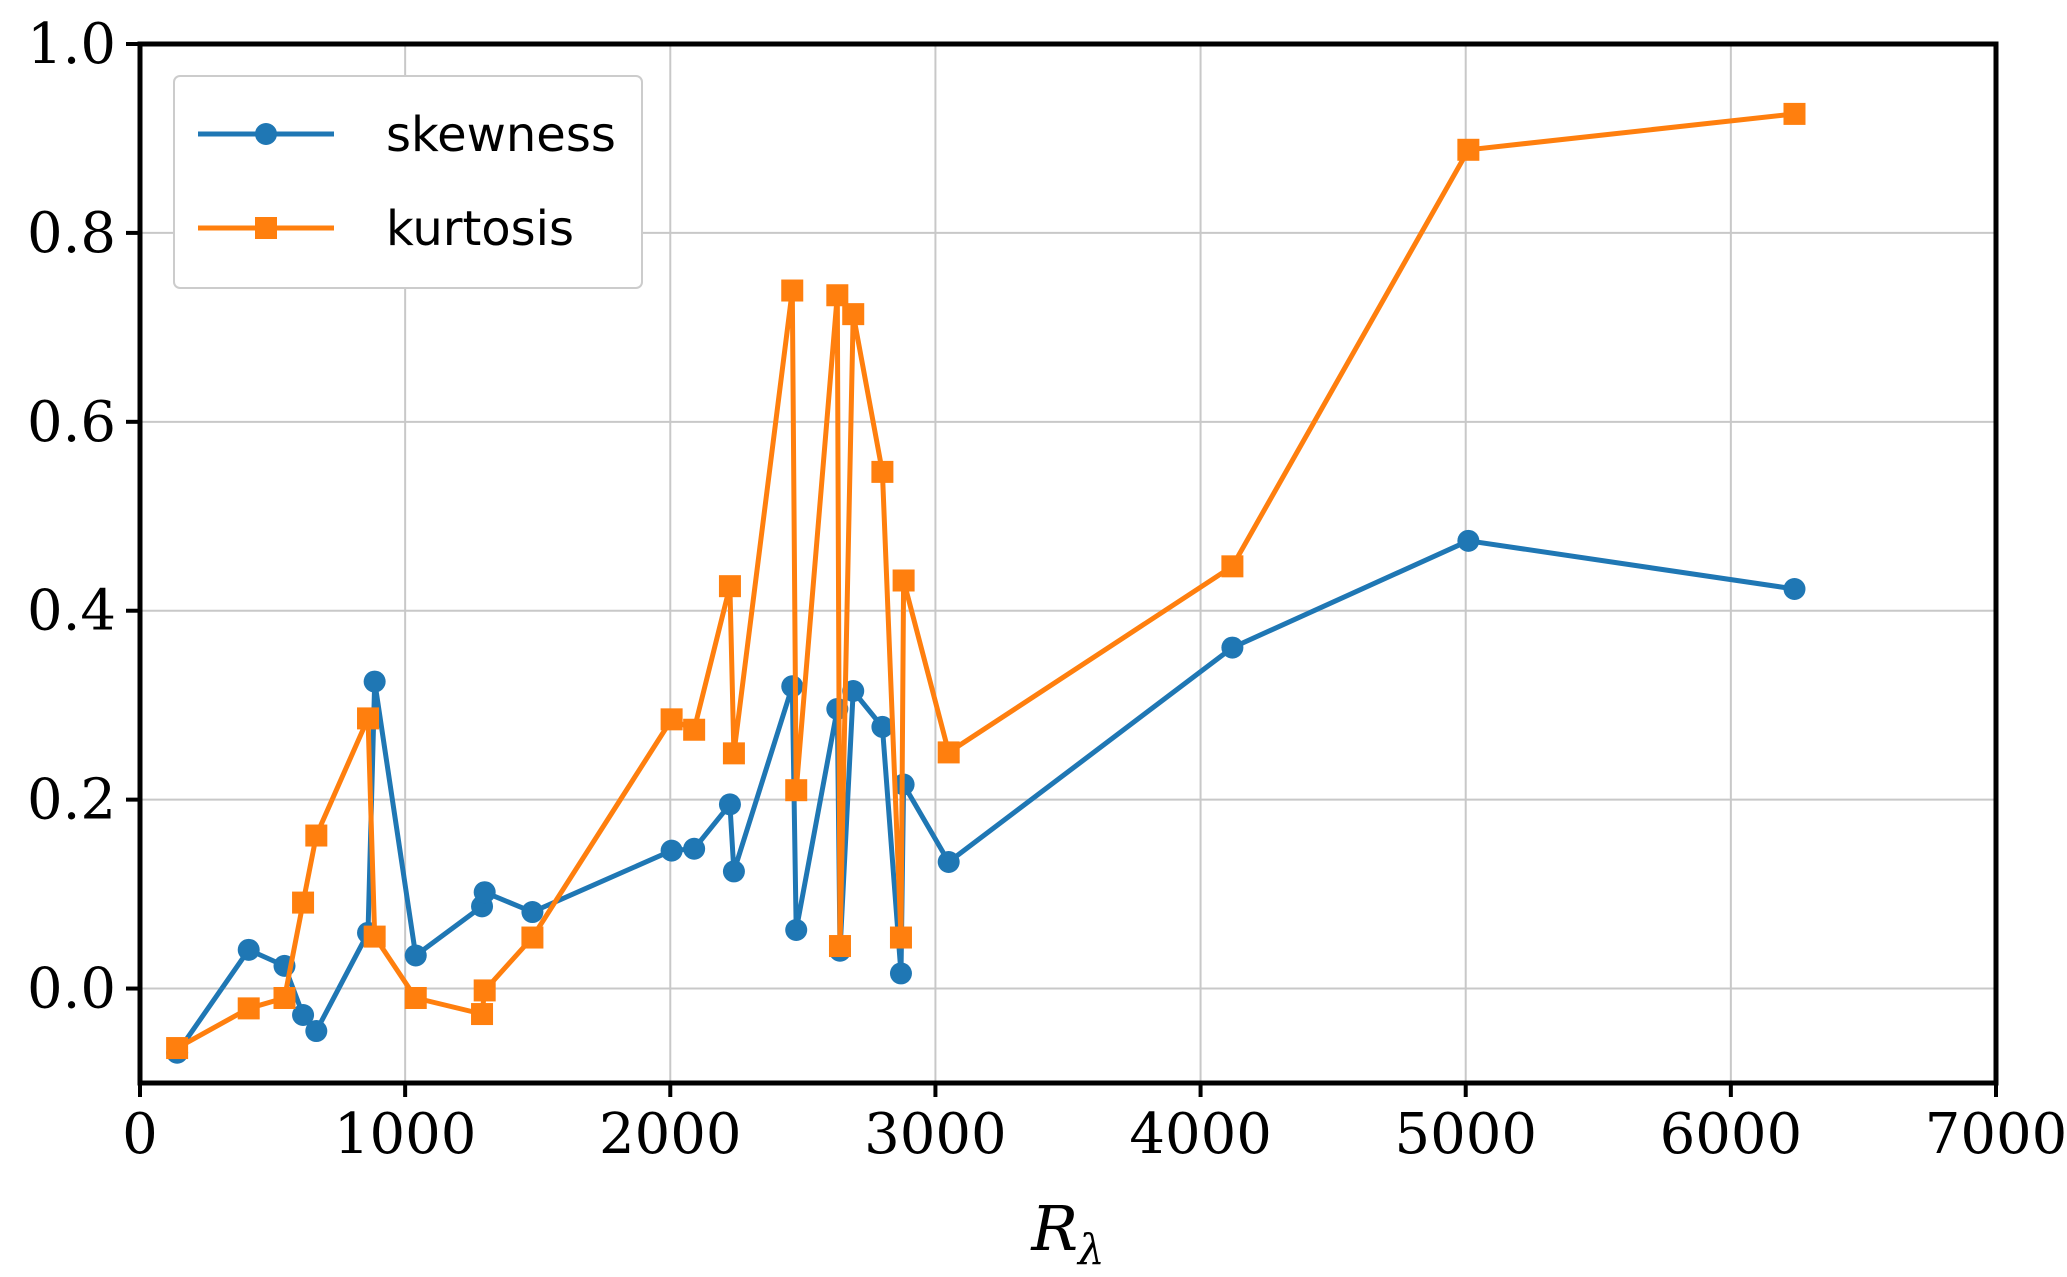 This screenshot has height=1277, width=2067. I want to click on legend: skewness kurtosis, so click(408, 182).